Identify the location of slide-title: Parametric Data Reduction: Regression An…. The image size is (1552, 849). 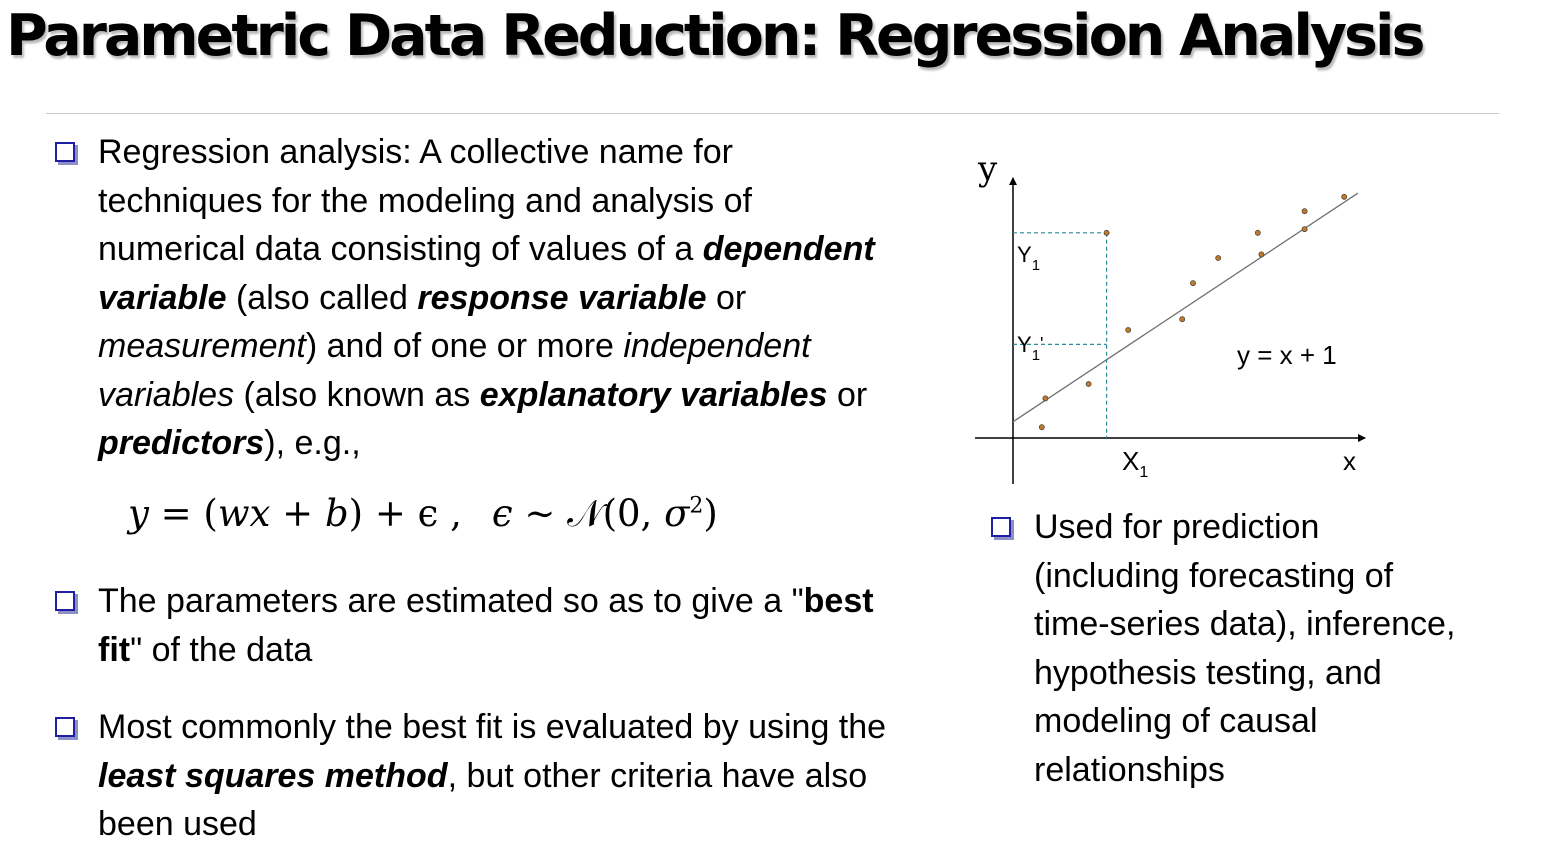
(715, 36).